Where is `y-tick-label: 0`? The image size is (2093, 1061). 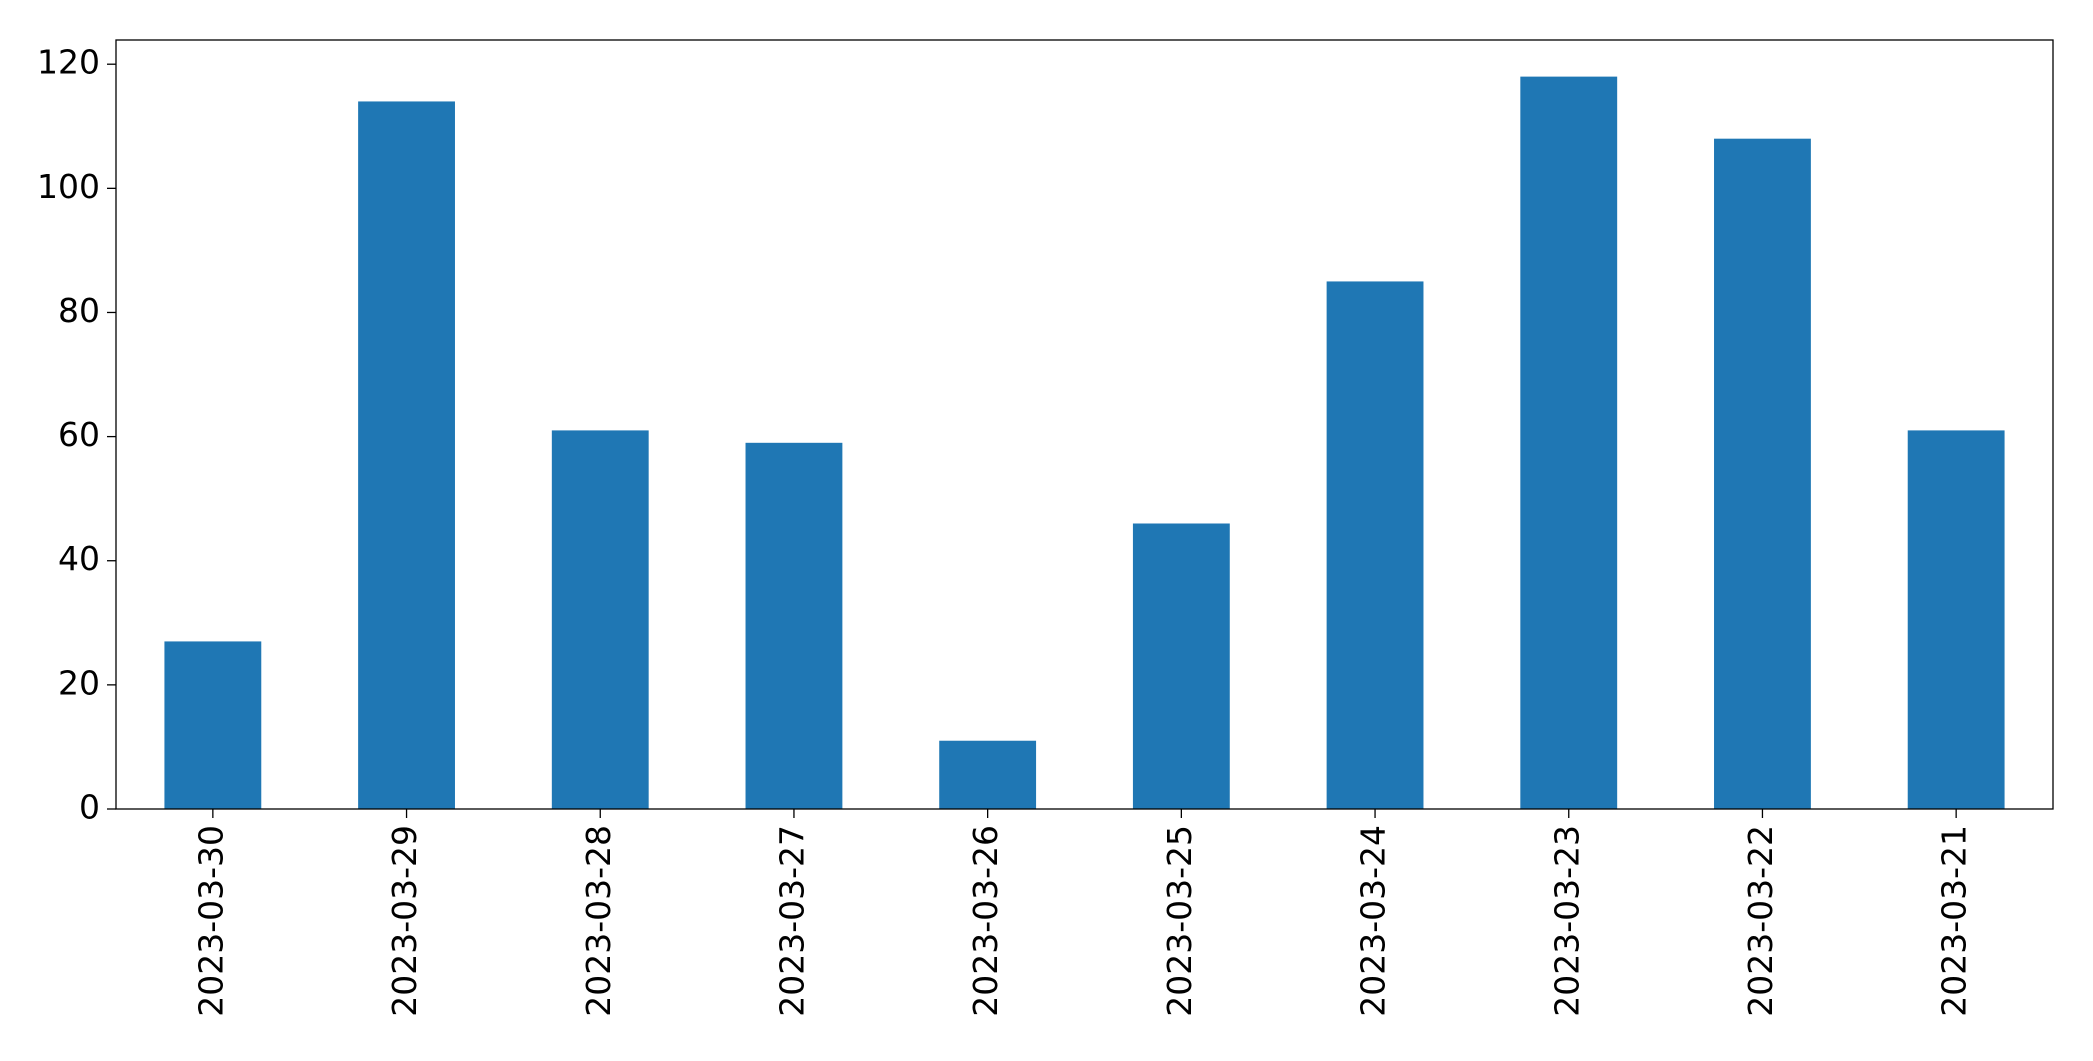 y-tick-label: 0 is located at coordinates (89, 807).